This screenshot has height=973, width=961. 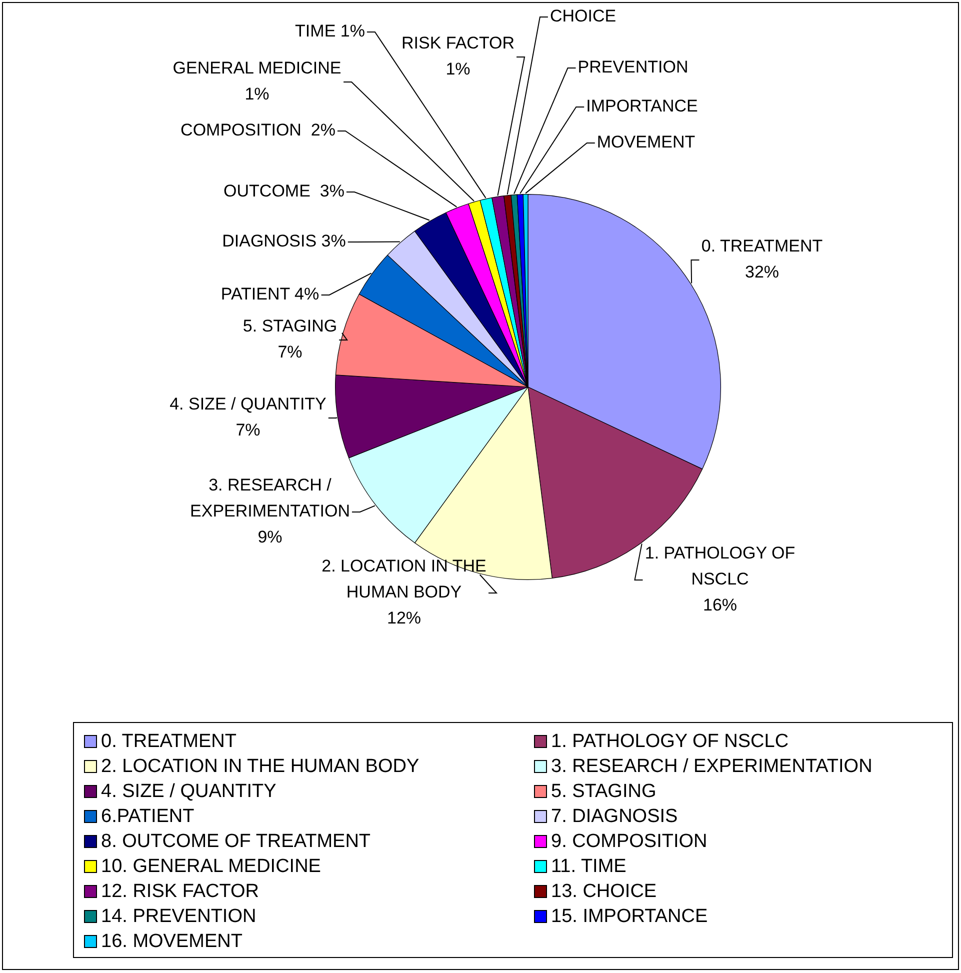 What do you see at coordinates (168, 741) in the screenshot?
I see `legend-label: 0. TREATMENT` at bounding box center [168, 741].